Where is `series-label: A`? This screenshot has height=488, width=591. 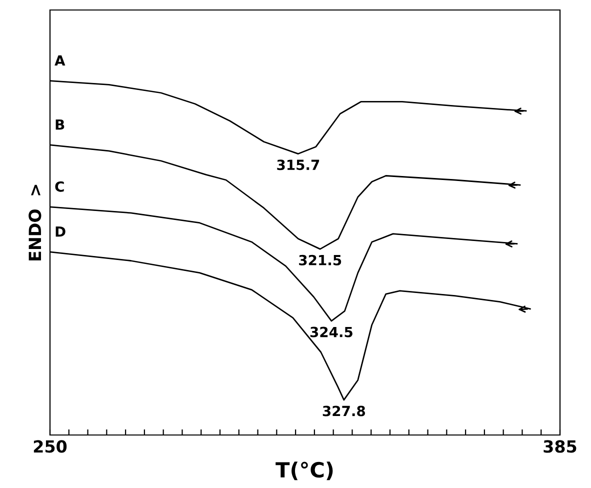
series-label: A is located at coordinates (60, 60).